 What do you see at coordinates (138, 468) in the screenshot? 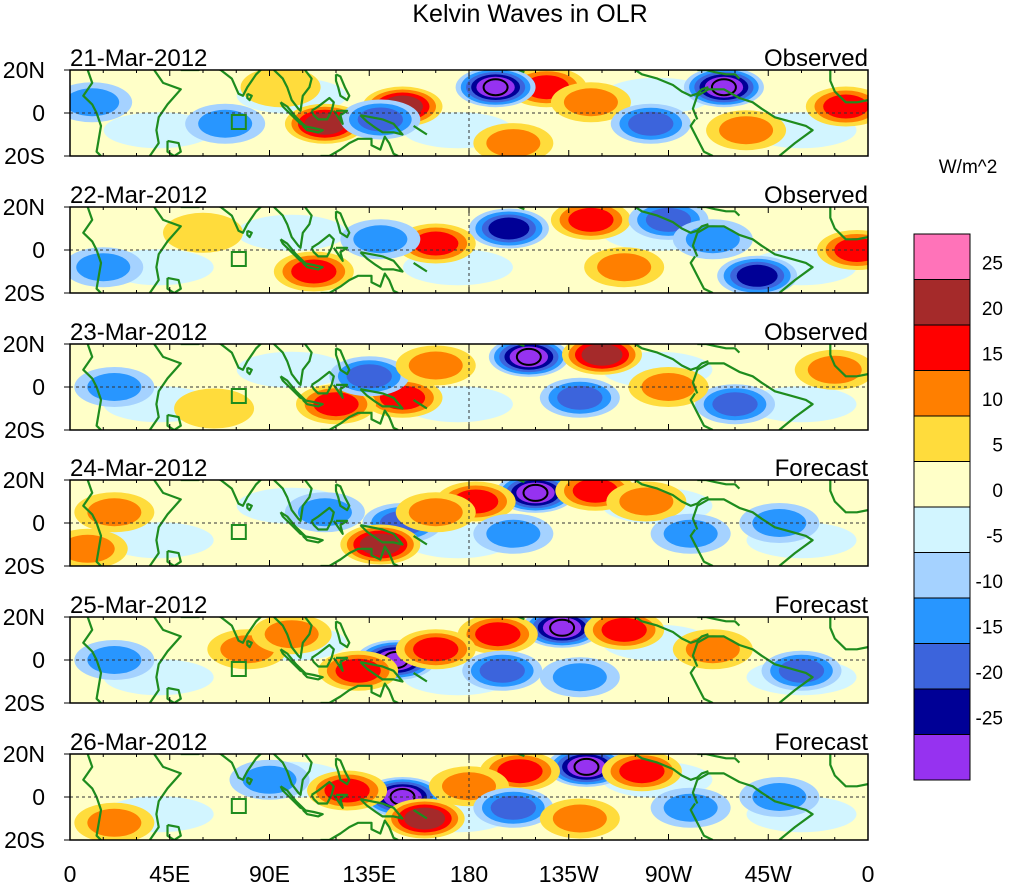
I see `panel-date: 24-Mar-2012` at bounding box center [138, 468].